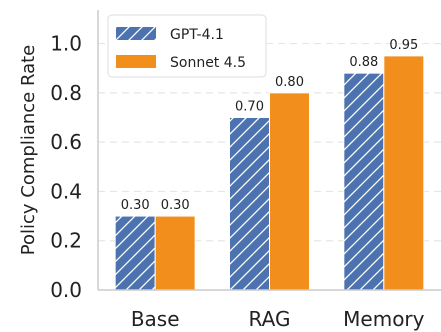 This screenshot has height=332, width=441. I want to click on legend-label-gpt-4-1: GPT-4.1, so click(197, 35).